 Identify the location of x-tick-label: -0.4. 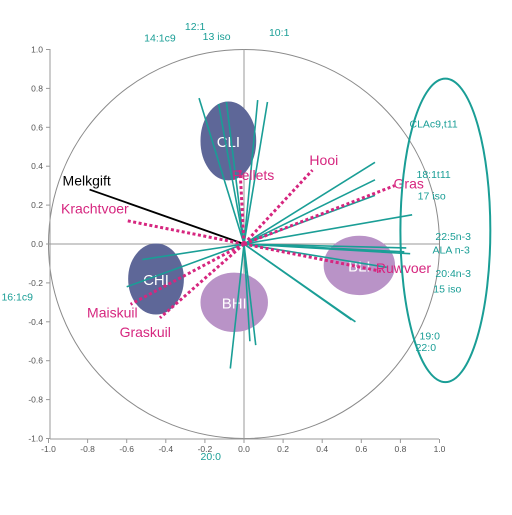
(165, 449).